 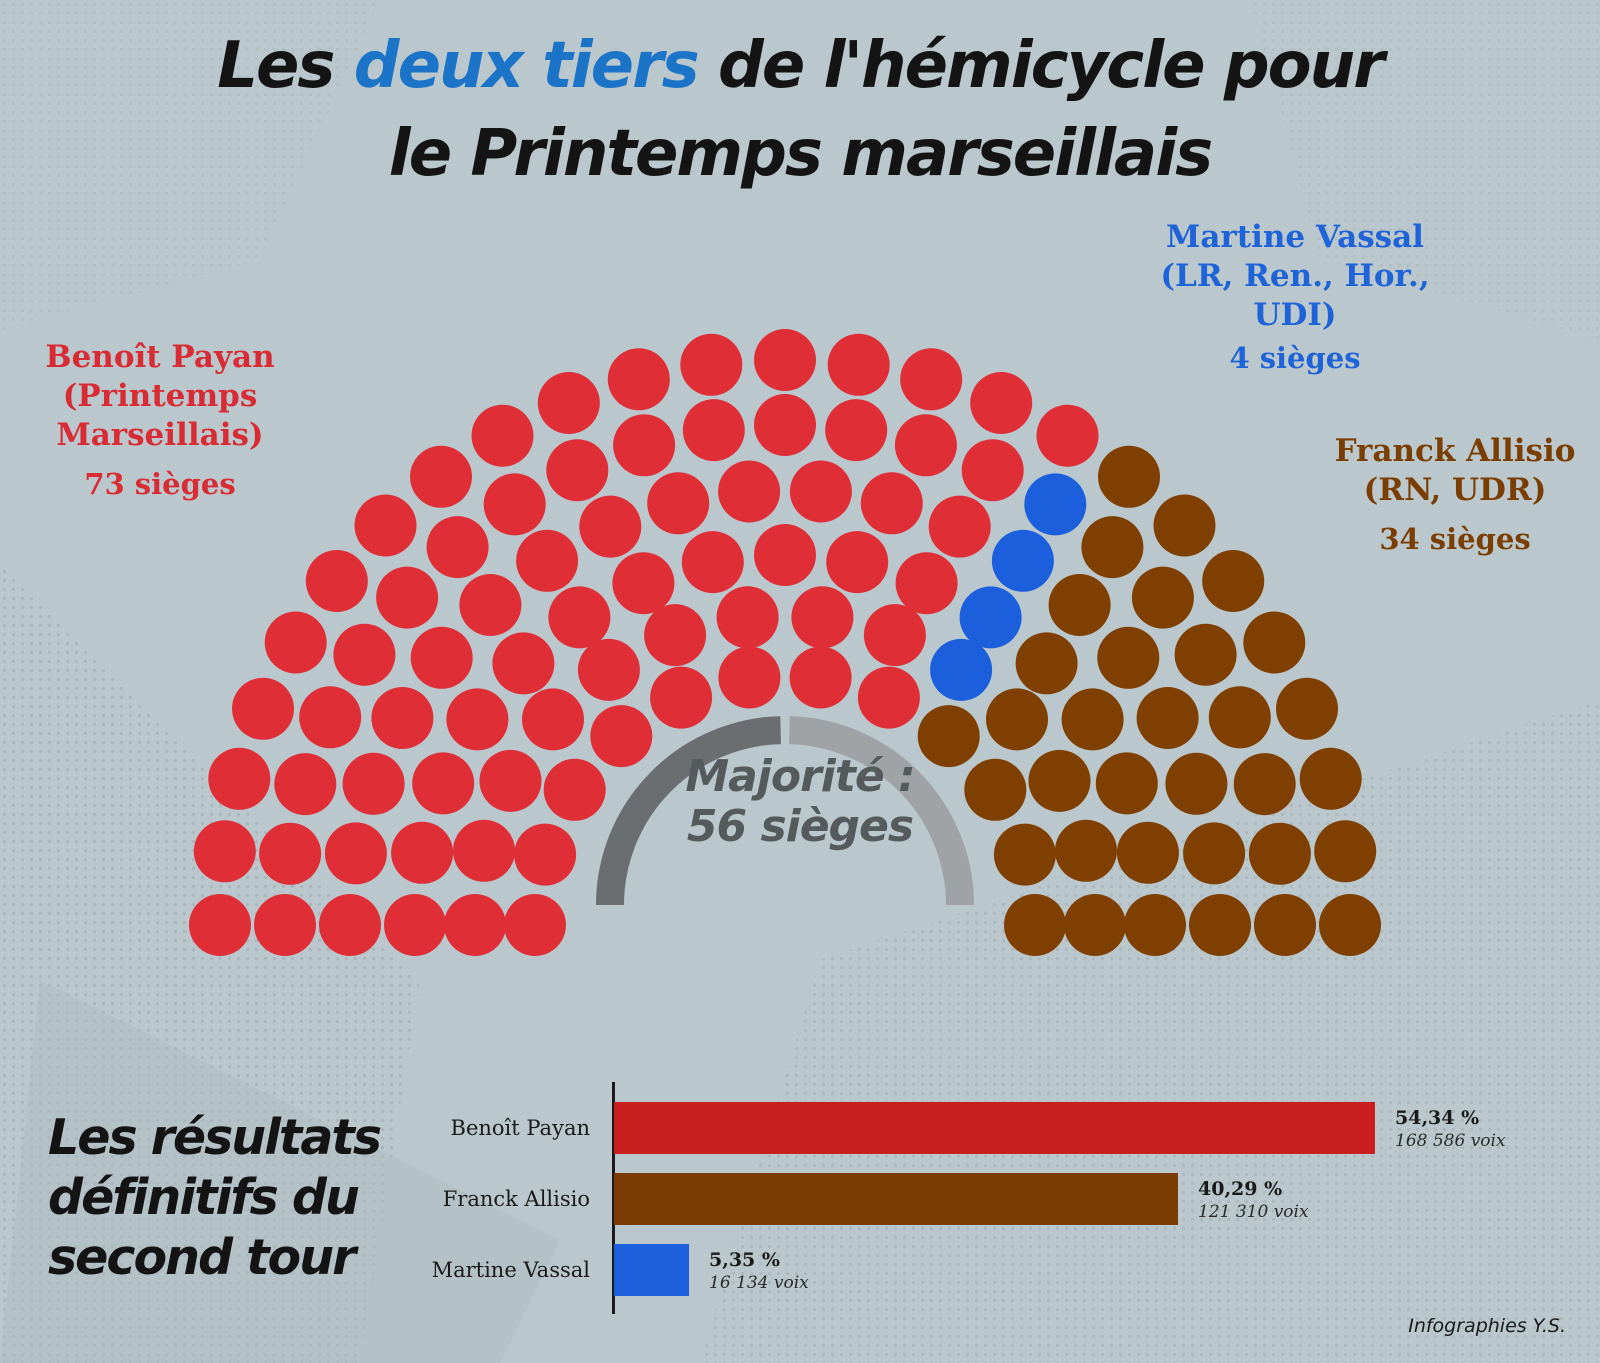 I want to click on bar-pct-payan: 54,34 %, so click(x=1437, y=1118).